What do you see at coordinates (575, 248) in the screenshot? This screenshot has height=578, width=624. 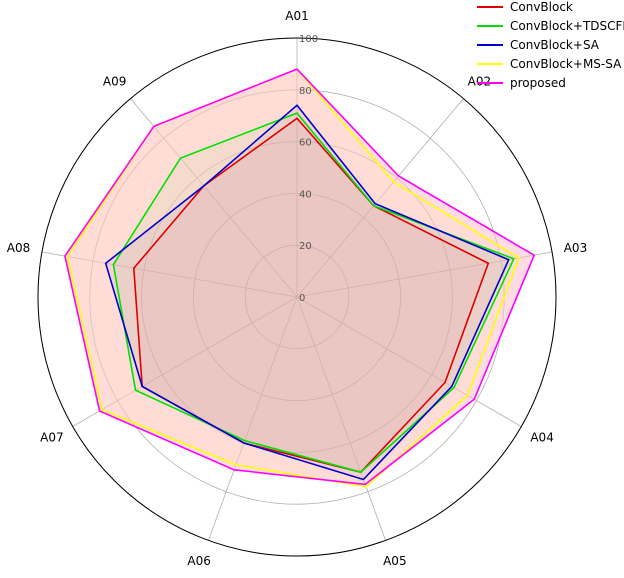 I see `category-label-A03: A03` at bounding box center [575, 248].